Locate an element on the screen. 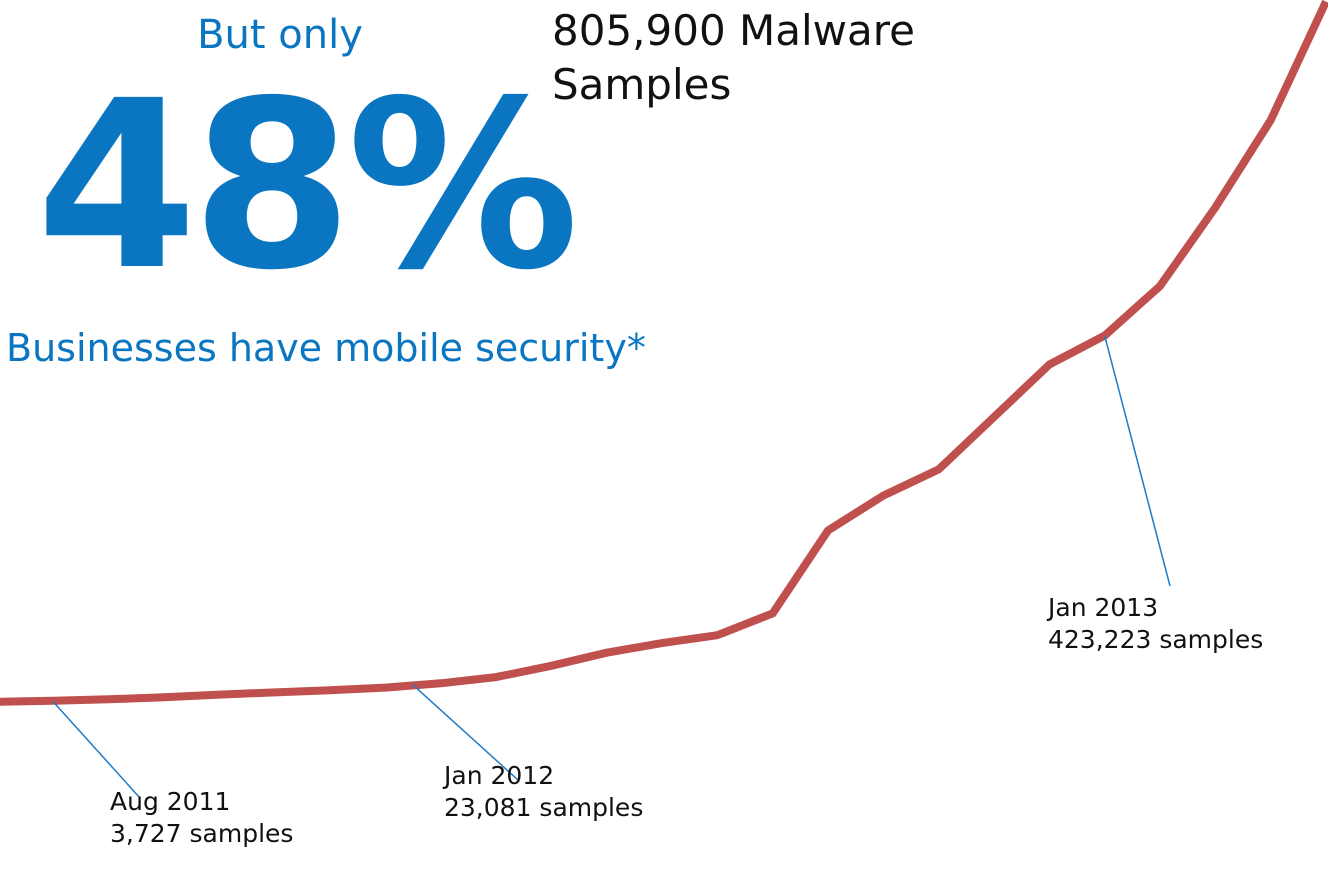 The width and height of the screenshot is (1328, 888). intro-text: But only is located at coordinates (280, 35).